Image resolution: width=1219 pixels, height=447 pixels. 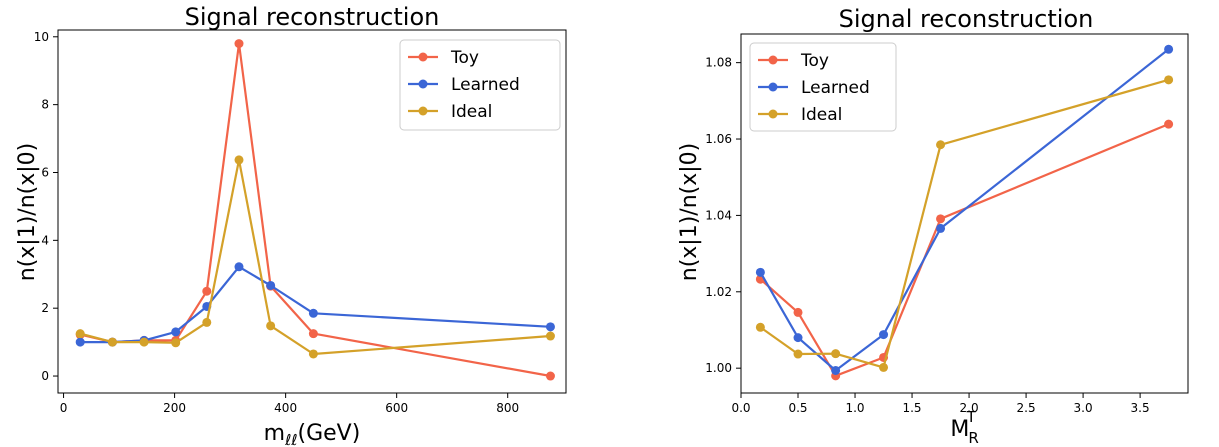 I want to click on chart-right-title: Signal reconstruction, so click(x=966, y=19).